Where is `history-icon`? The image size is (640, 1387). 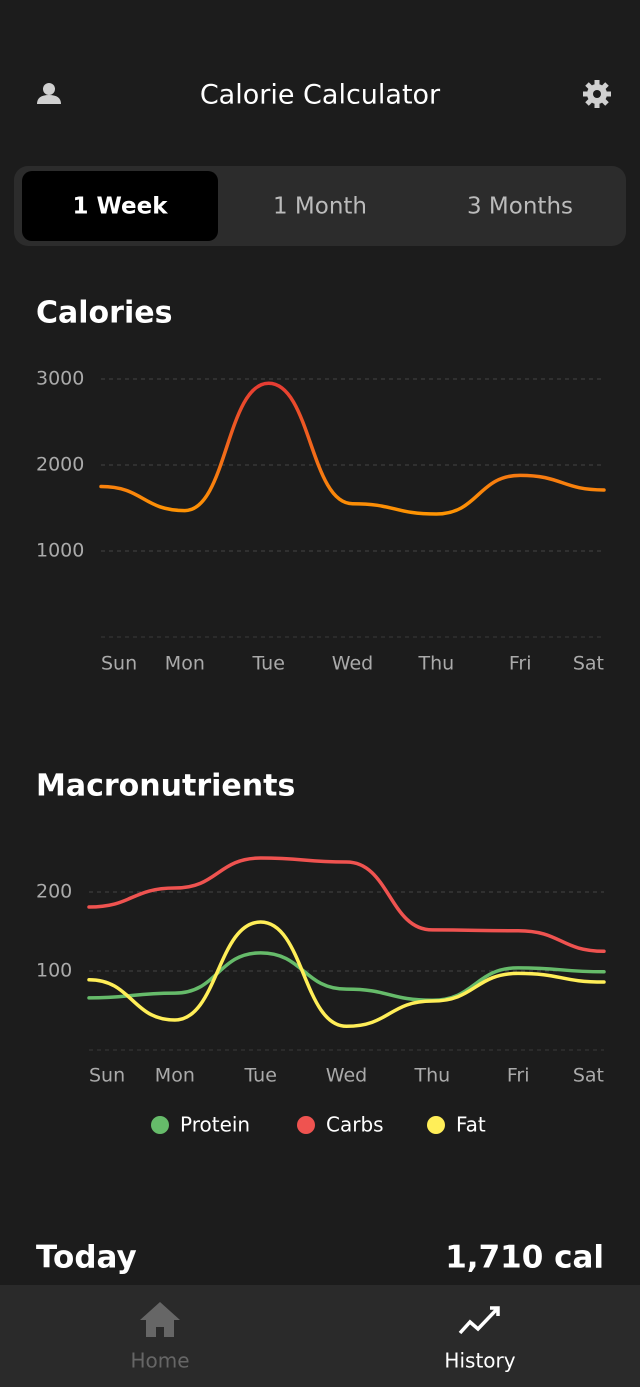
history-icon is located at coordinates (479, 1320).